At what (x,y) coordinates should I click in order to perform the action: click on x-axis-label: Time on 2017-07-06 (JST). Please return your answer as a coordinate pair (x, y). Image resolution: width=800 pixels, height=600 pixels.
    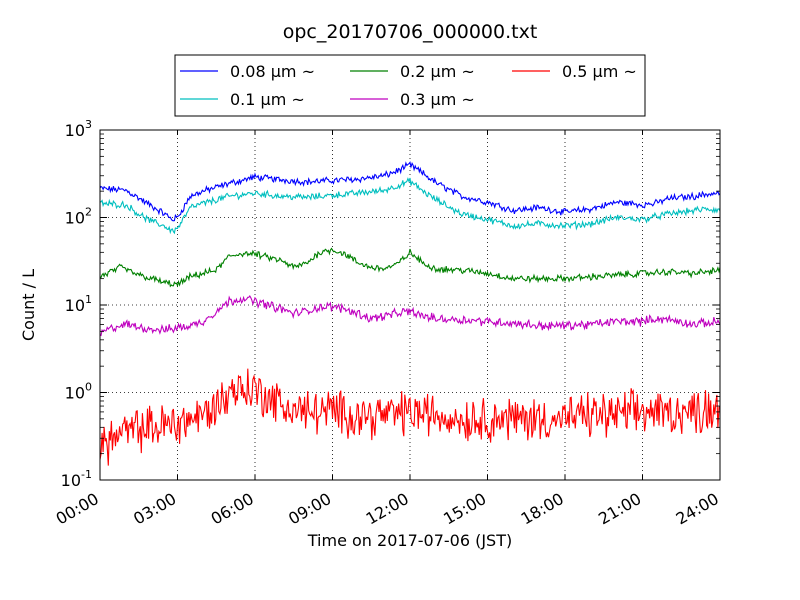
    Looking at the image, I should click on (409, 540).